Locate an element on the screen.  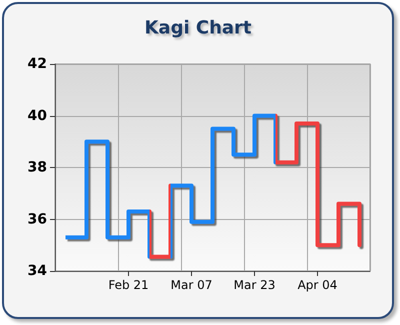
y-tick-label: 38 is located at coordinates (37, 168).